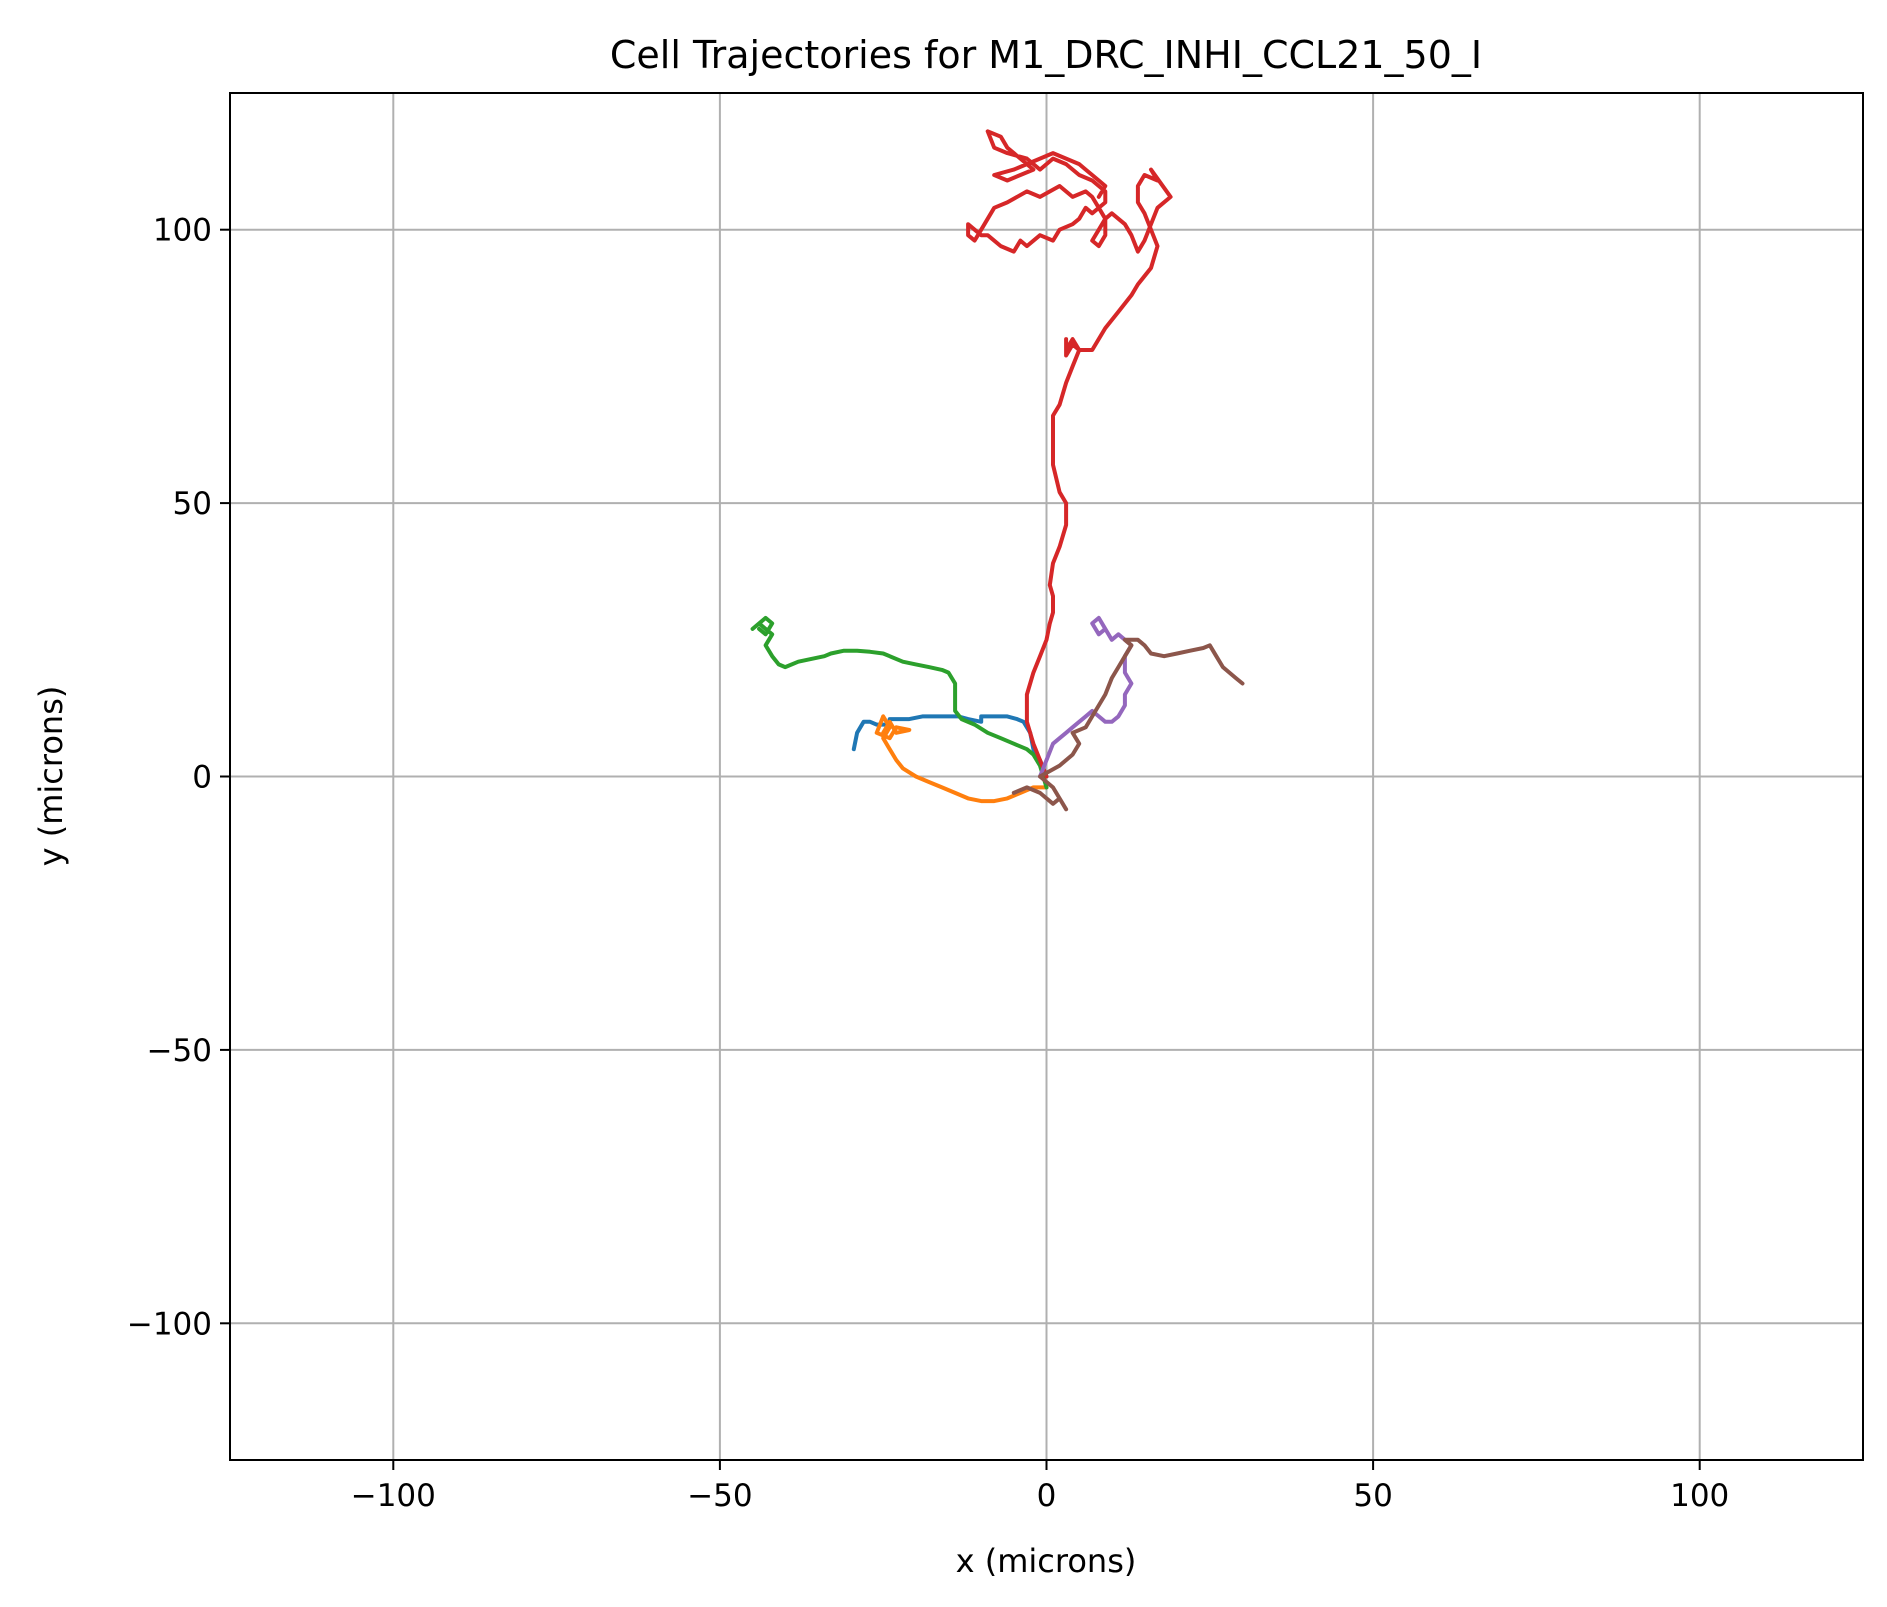 Image resolution: width=1887 pixels, height=1607 pixels. What do you see at coordinates (1372, 1496) in the screenshot?
I see `x-tick-label: 50` at bounding box center [1372, 1496].